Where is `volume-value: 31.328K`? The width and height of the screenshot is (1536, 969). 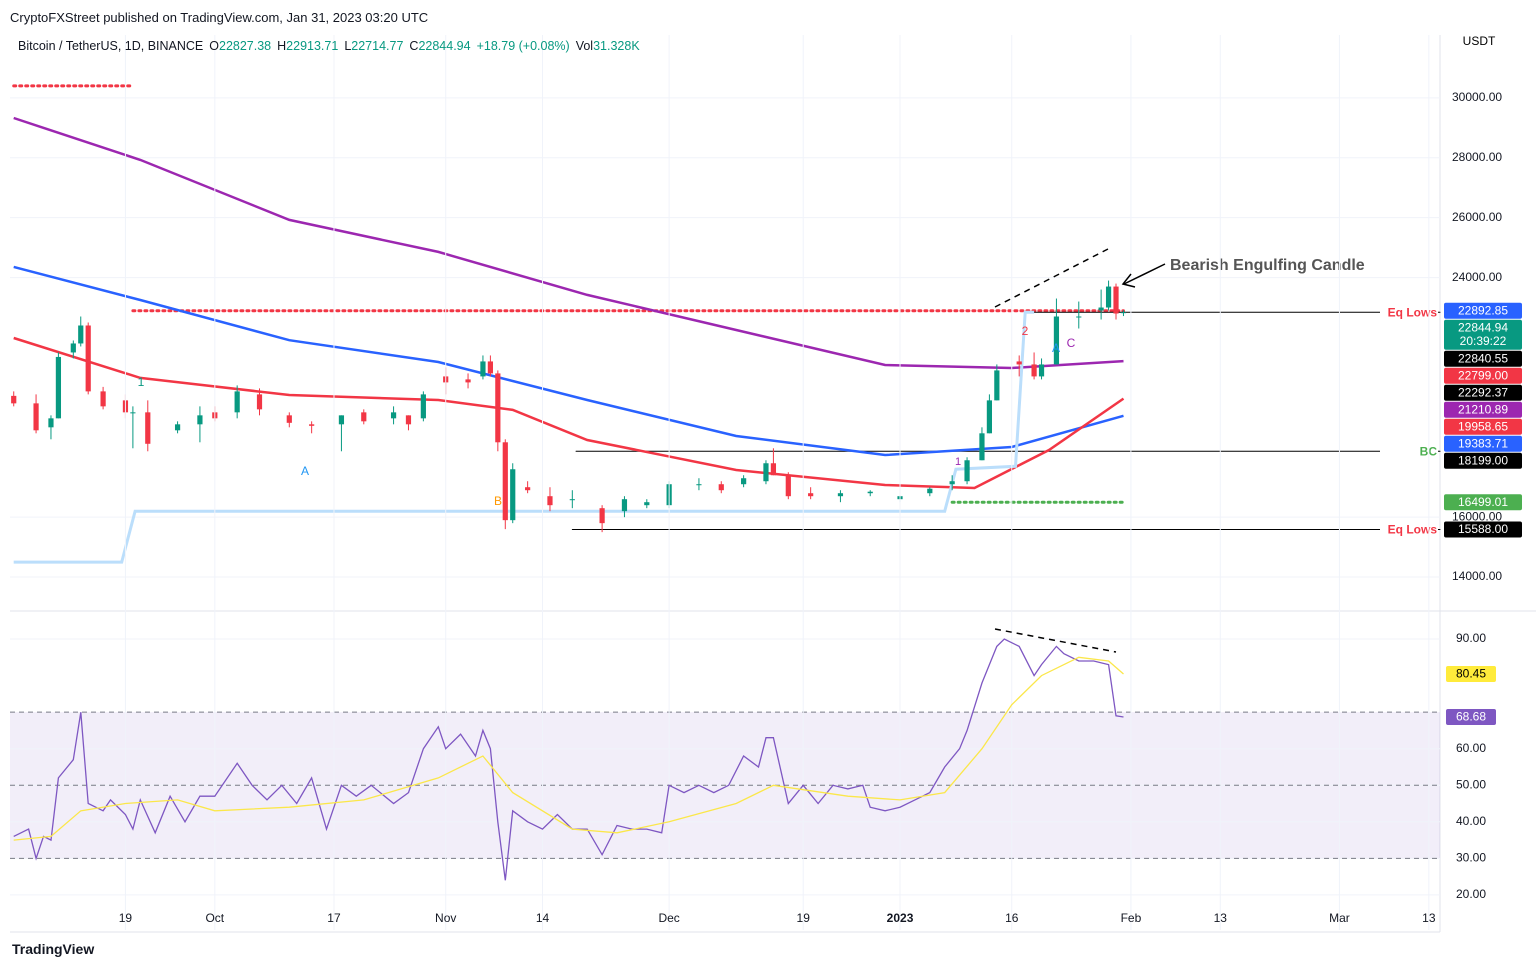 volume-value: 31.328K is located at coordinates (616, 46).